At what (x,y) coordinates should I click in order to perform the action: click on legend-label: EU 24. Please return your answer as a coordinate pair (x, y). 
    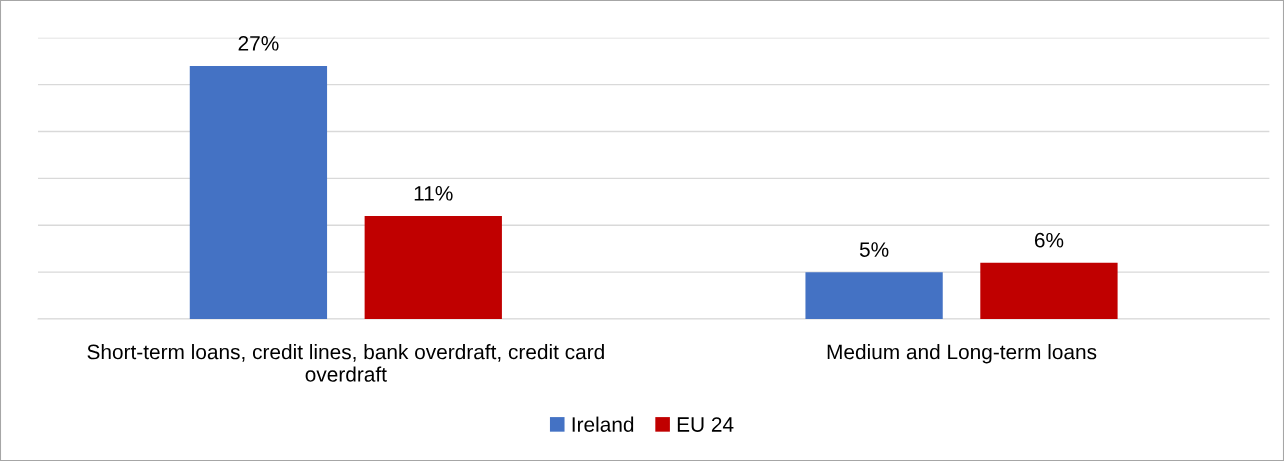
    Looking at the image, I should click on (705, 424).